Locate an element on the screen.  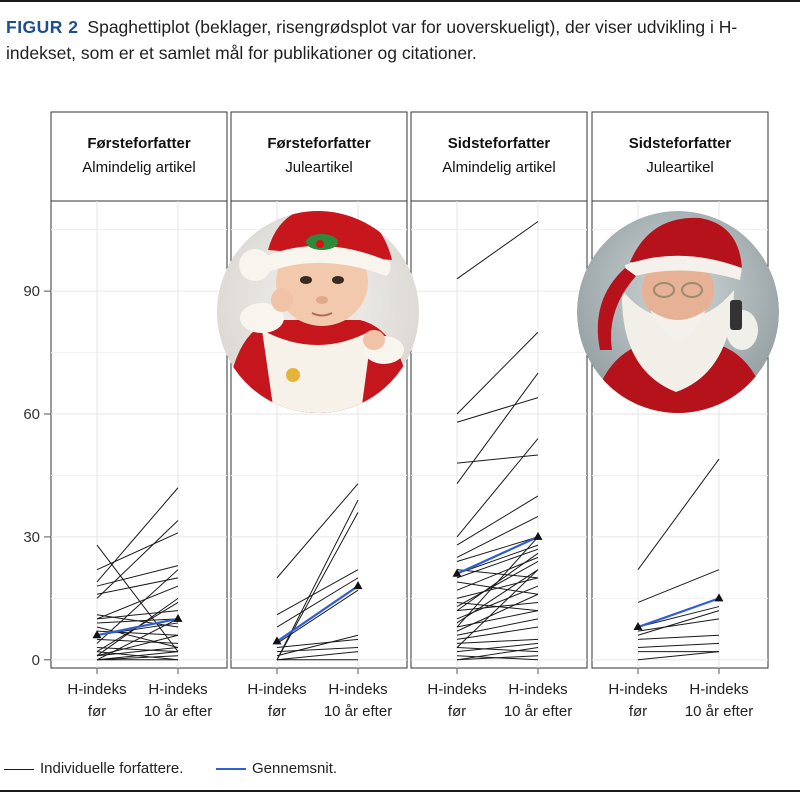
y-tick-label: 30 is located at coordinates (31, 537).